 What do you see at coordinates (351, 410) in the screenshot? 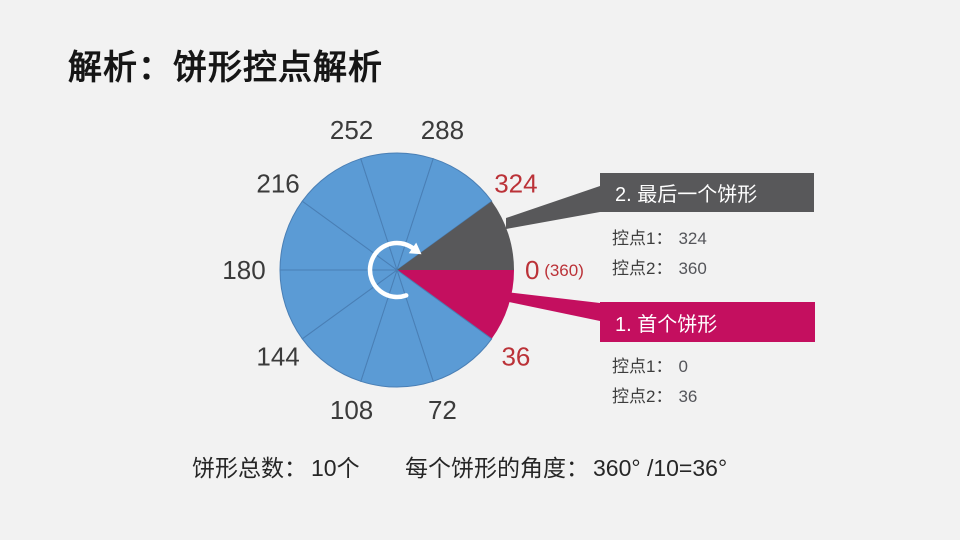
I see `angle-label-108: 108` at bounding box center [351, 410].